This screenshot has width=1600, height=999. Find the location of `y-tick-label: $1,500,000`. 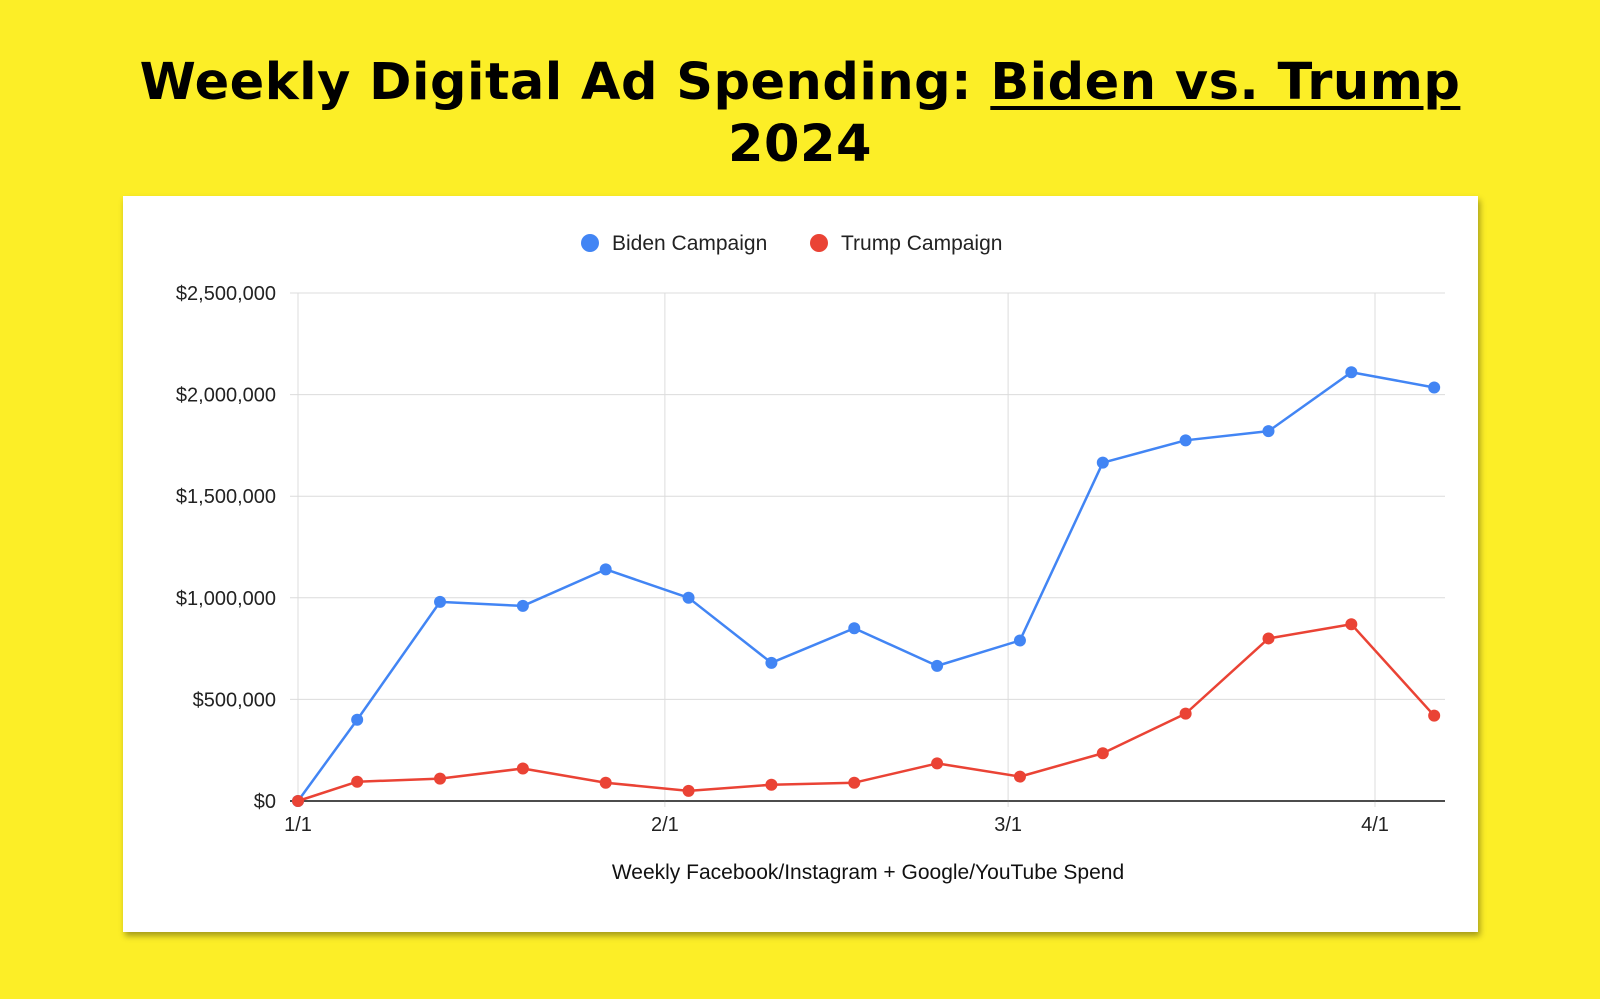

y-tick-label: $1,500,000 is located at coordinates (226, 497).